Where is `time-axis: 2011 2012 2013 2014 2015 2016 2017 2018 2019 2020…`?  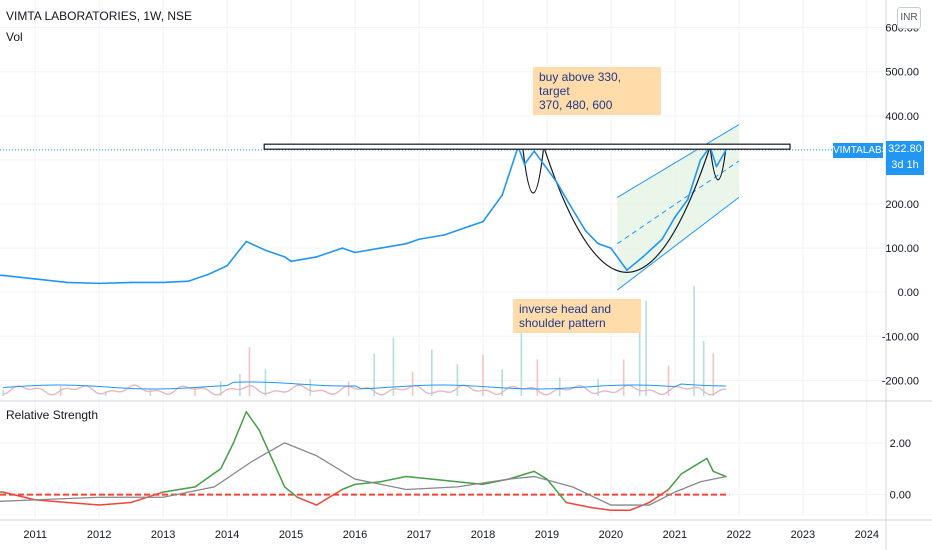 time-axis: 2011 2012 2013 2014 2015 2016 2017 2018 2019 2020… is located at coordinates (451, 535).